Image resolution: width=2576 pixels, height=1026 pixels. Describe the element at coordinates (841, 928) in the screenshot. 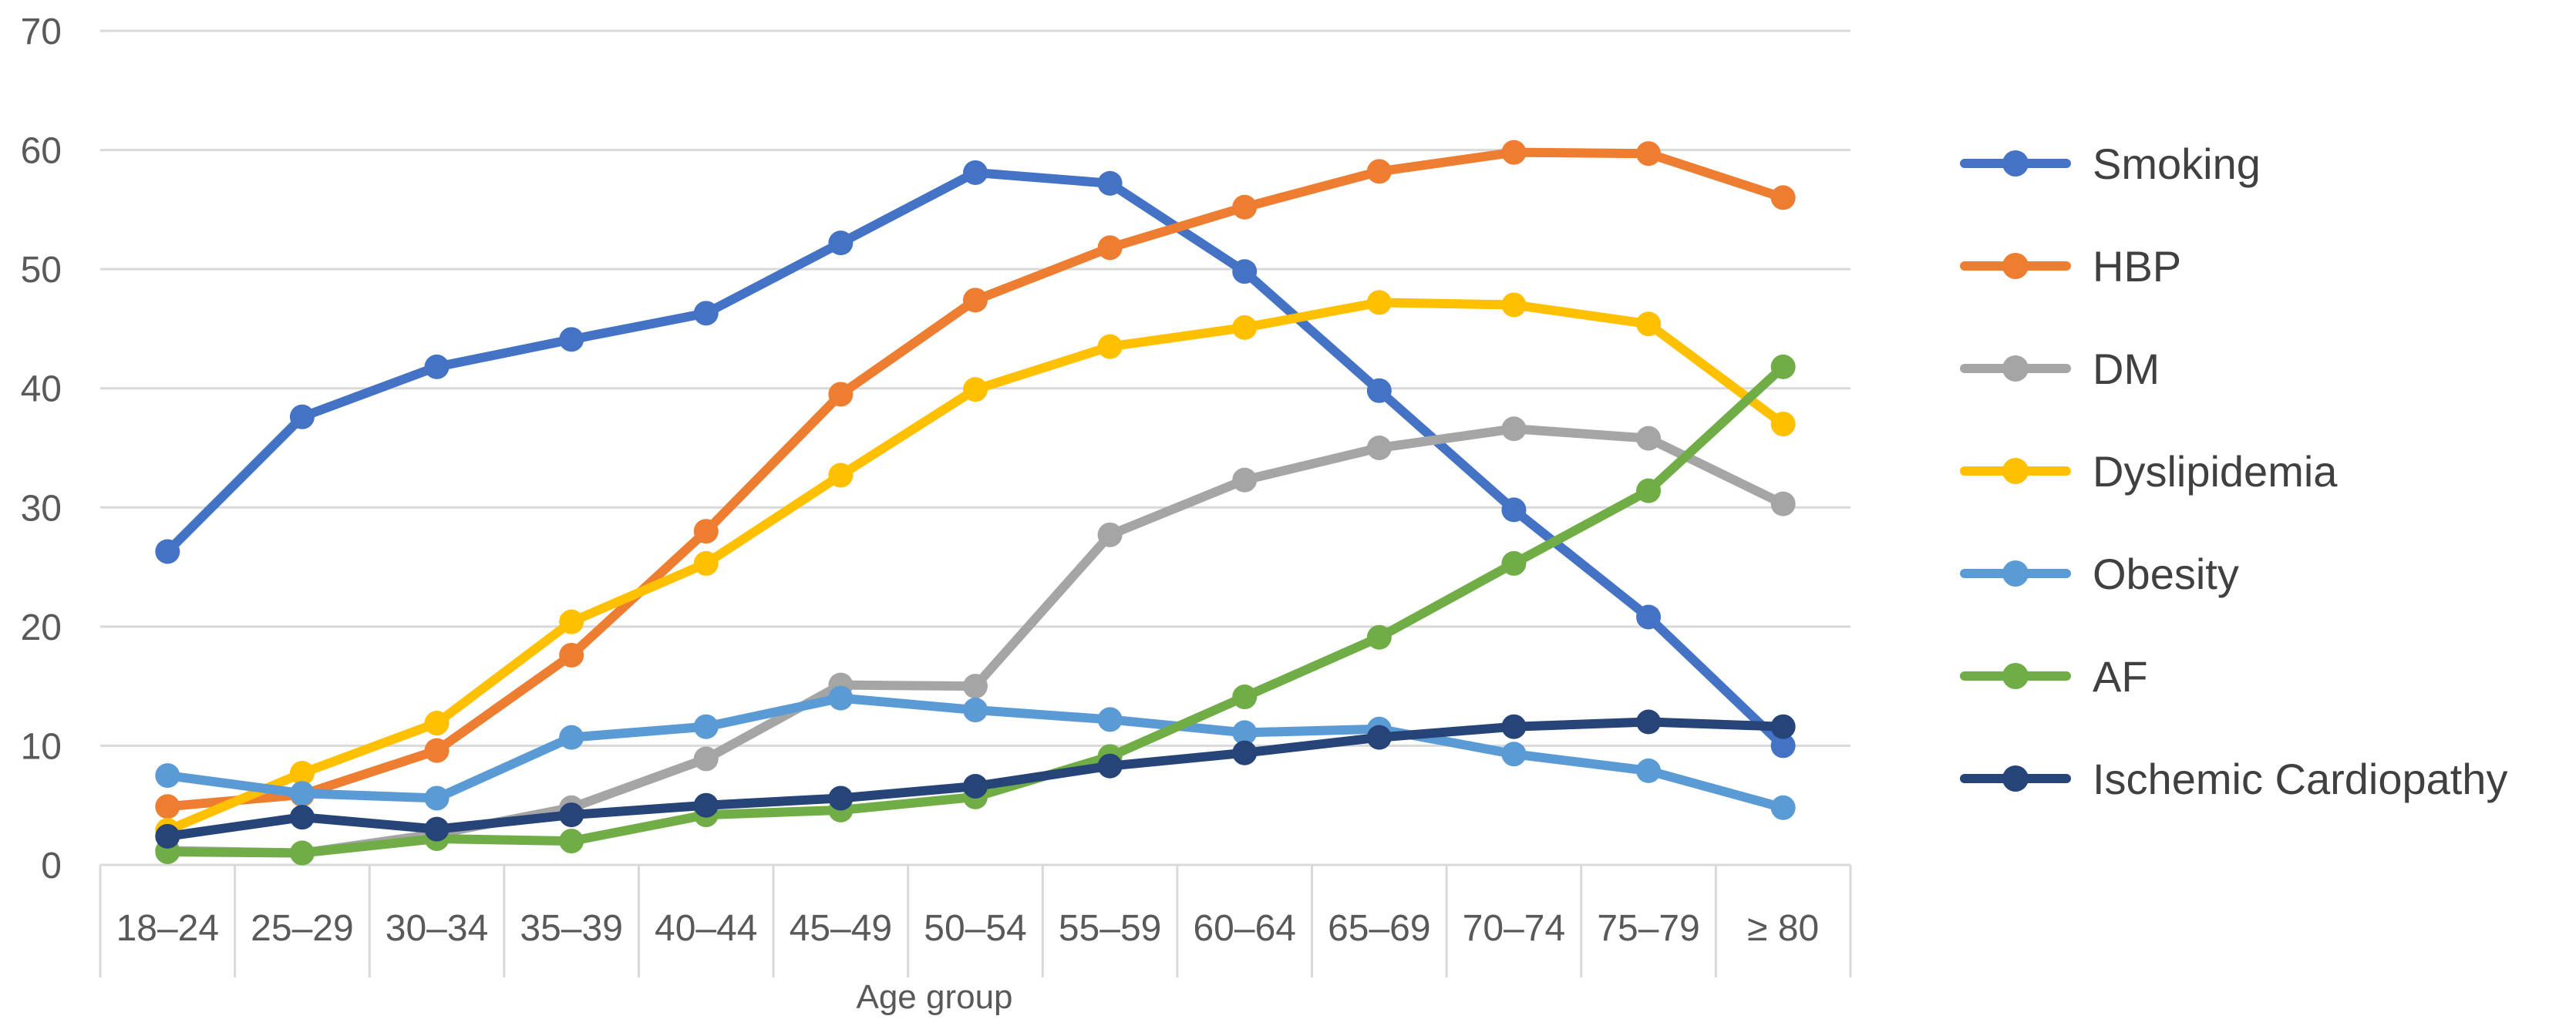

I see `x-tick-label: 45–49` at that location.